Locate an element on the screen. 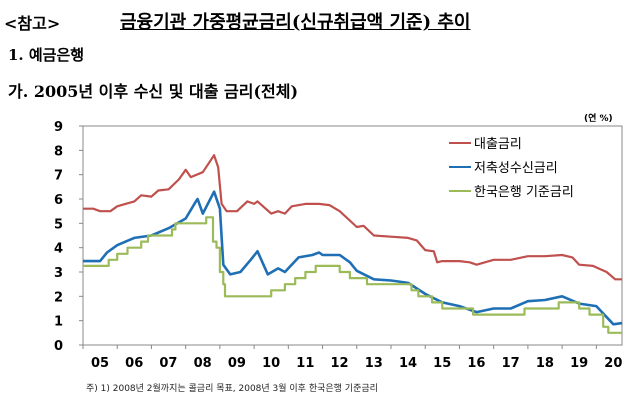 Image resolution: width=639 pixels, height=407 pixels. x-tick-label: 05 is located at coordinates (100, 363).